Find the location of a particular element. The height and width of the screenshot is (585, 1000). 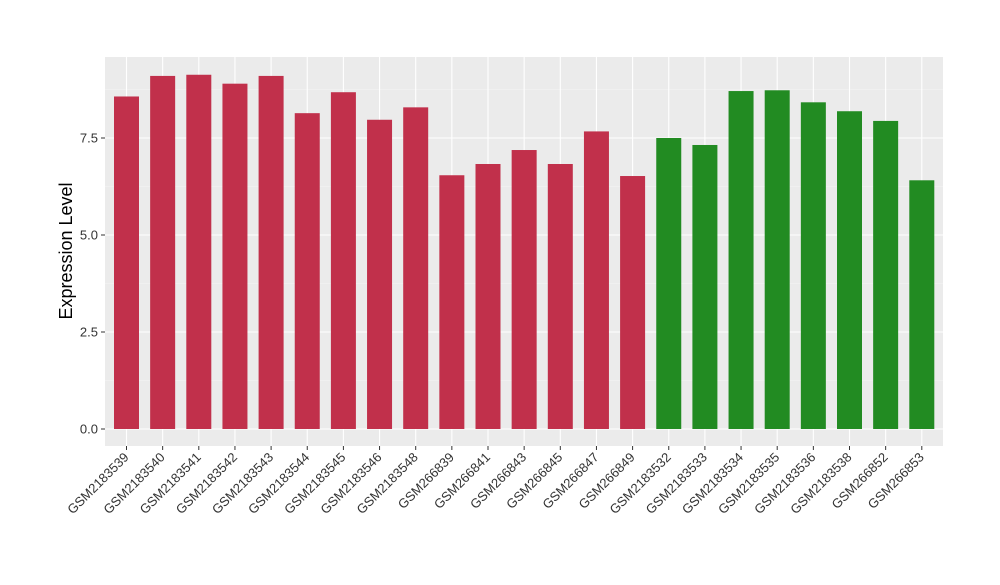

bar-GSM266839 is located at coordinates (452, 302).